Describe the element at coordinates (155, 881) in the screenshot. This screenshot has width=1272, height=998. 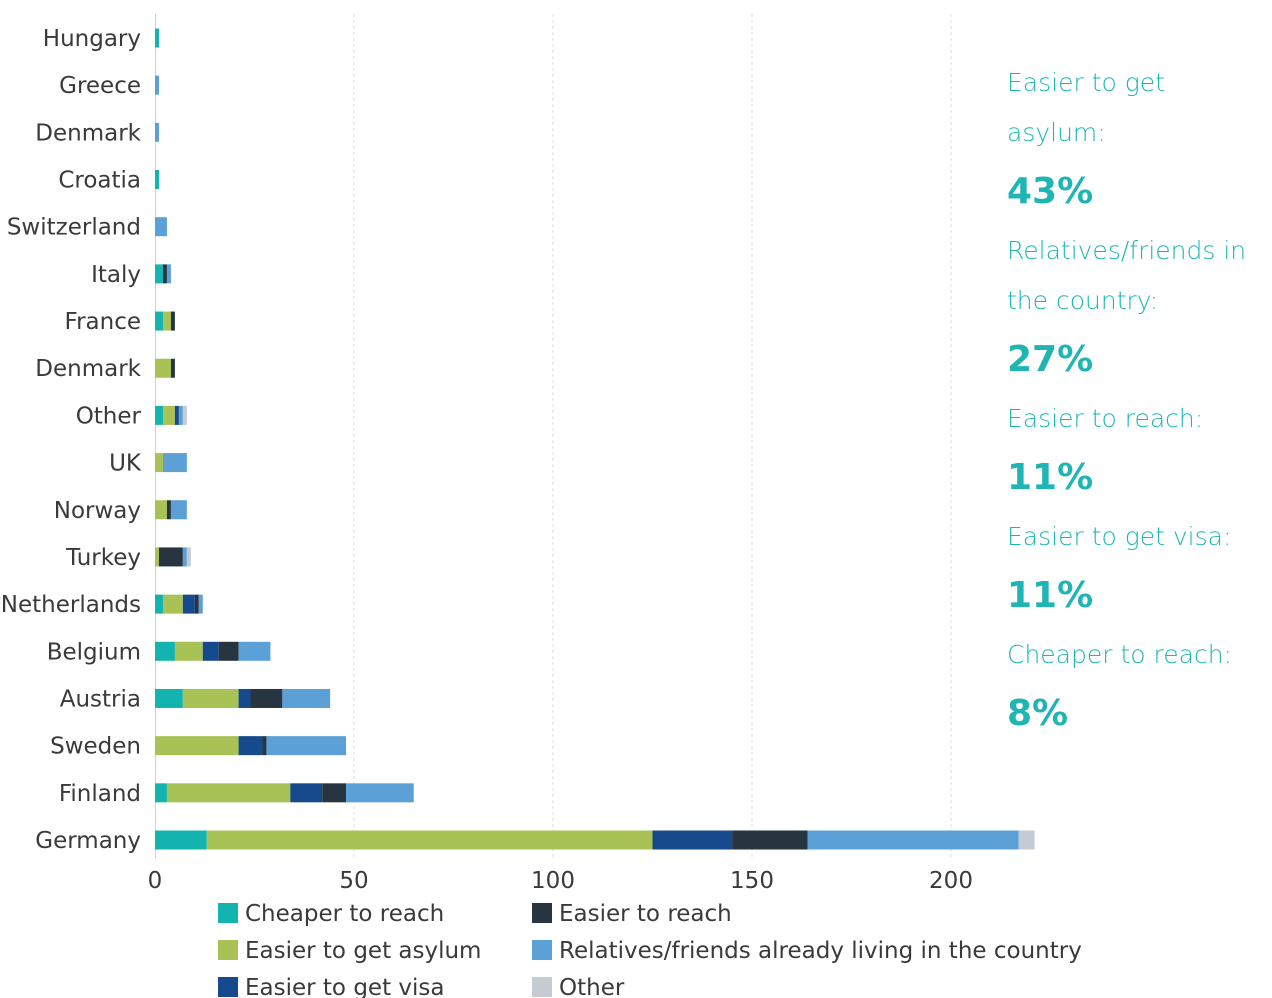
I see `x-tick-label: 0` at that location.